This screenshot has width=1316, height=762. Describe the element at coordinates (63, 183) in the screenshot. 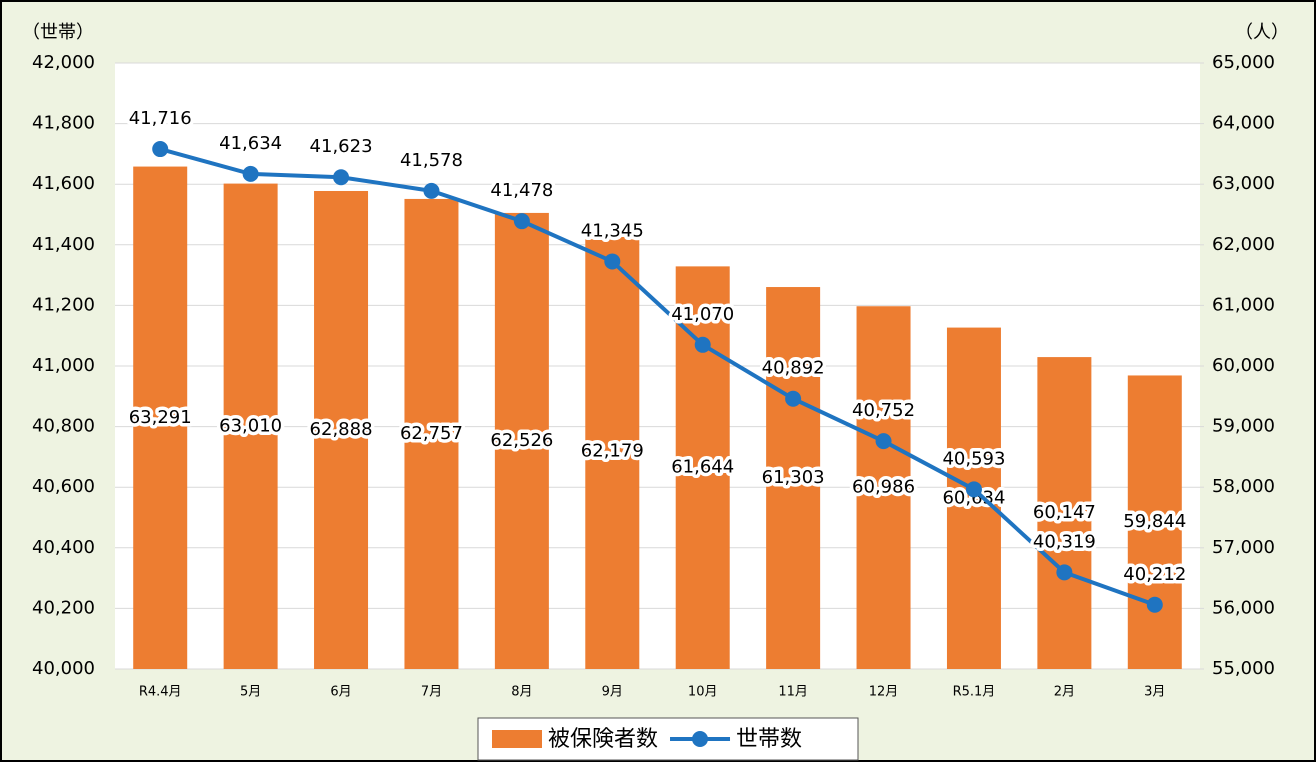

I see `y-tick-label: 41,600` at that location.